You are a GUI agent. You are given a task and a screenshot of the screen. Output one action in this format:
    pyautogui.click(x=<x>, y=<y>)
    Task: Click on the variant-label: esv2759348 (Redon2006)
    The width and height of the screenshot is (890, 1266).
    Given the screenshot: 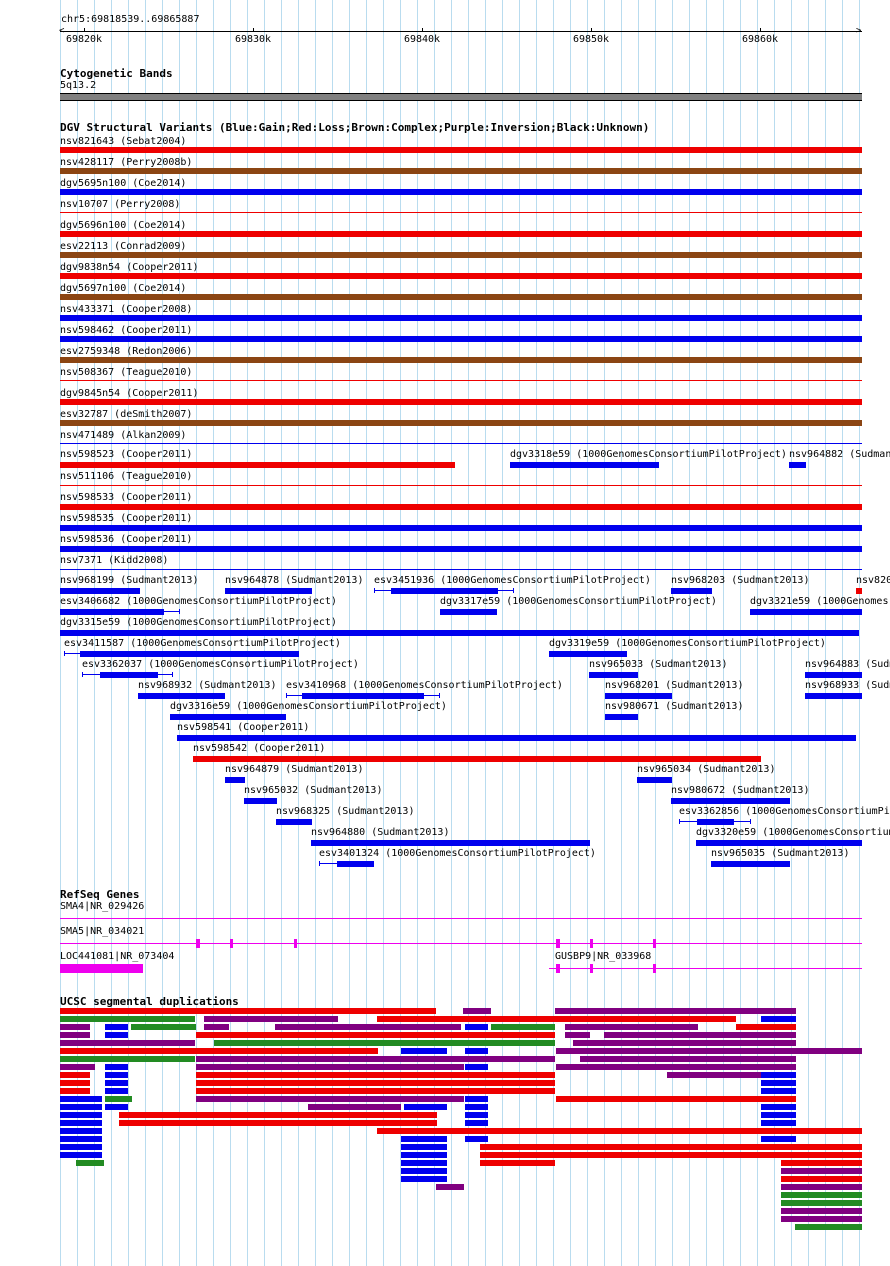 What is the action you would take?
    pyautogui.click(x=126, y=351)
    